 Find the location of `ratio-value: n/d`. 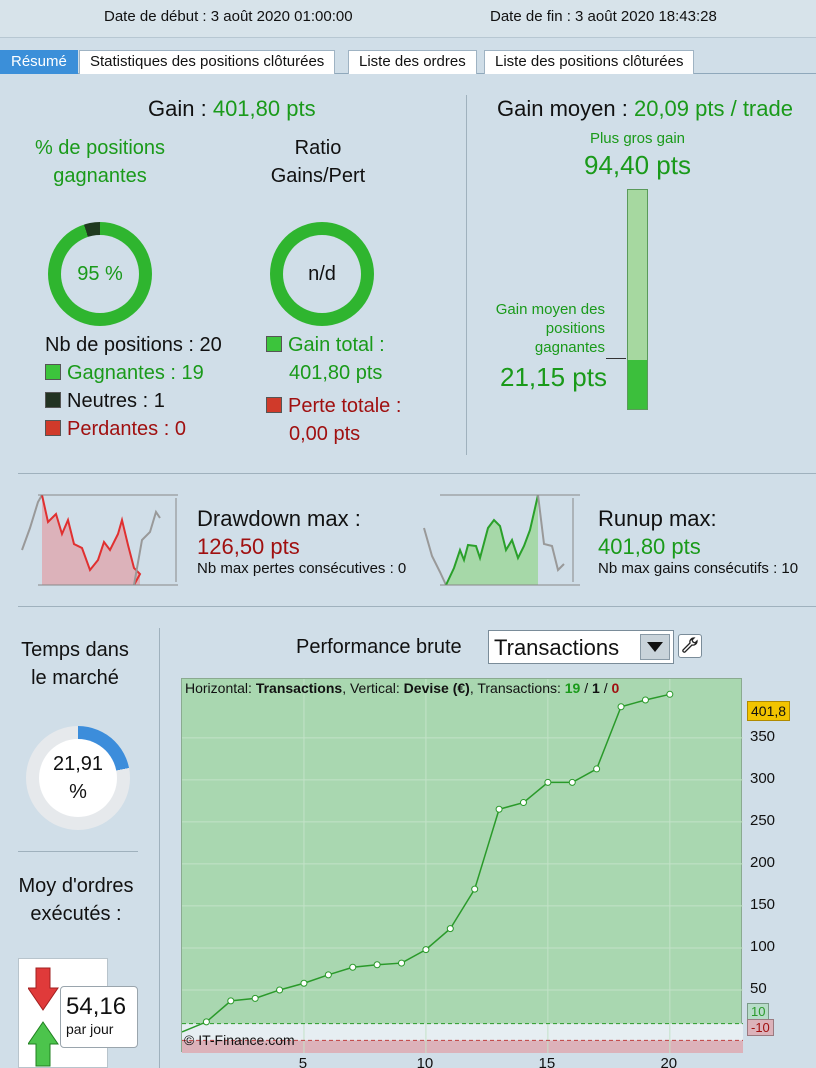

ratio-value: n/d is located at coordinates (322, 274).